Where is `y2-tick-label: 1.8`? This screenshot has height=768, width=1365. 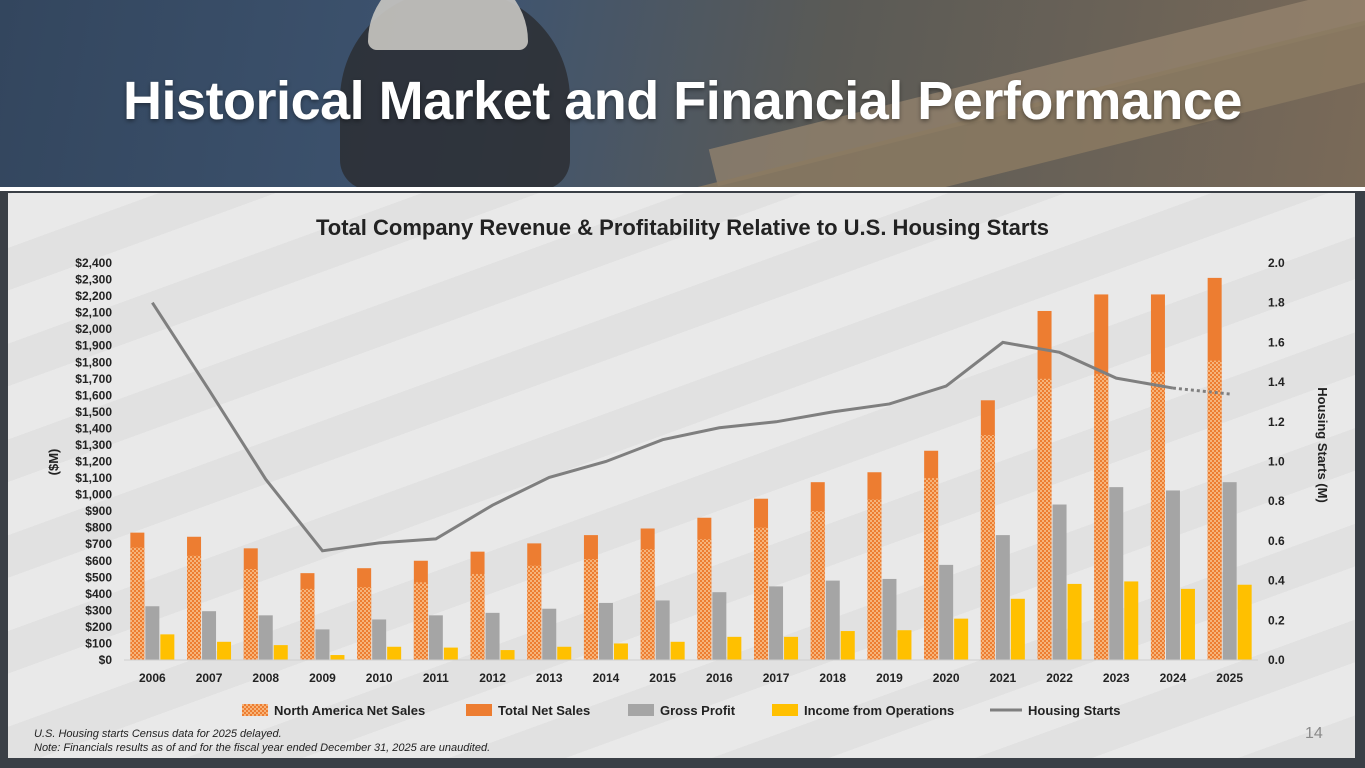
y2-tick-label: 1.8 is located at coordinates (1276, 303).